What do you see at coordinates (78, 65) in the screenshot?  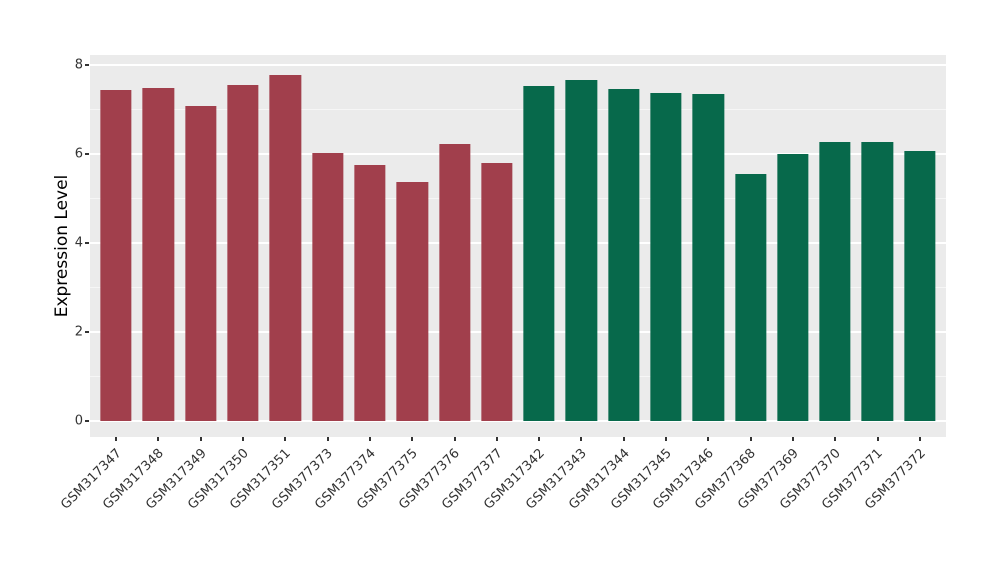 I see `y-tick-label: 8` at bounding box center [78, 65].